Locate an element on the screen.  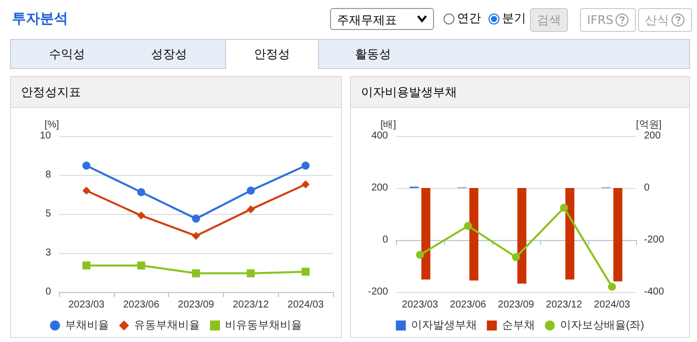
legend-label: 이자보상배율(좌) is located at coordinates (602, 326).